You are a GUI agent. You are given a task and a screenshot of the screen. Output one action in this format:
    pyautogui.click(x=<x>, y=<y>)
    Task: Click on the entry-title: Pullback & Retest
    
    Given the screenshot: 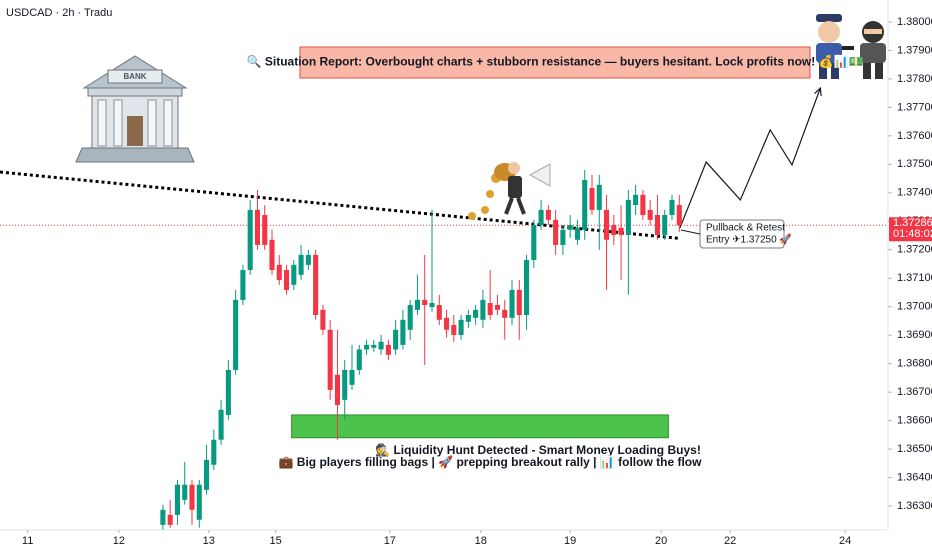 What is the action you would take?
    pyautogui.click(x=745, y=228)
    